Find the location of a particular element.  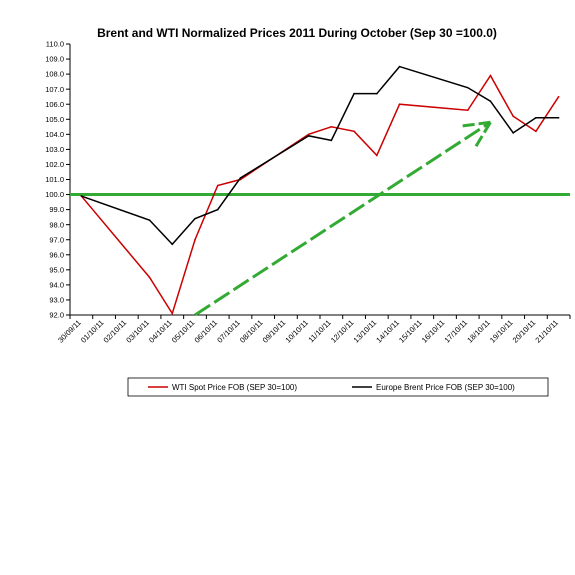

y-tick-label: 103.0 is located at coordinates (54, 149).